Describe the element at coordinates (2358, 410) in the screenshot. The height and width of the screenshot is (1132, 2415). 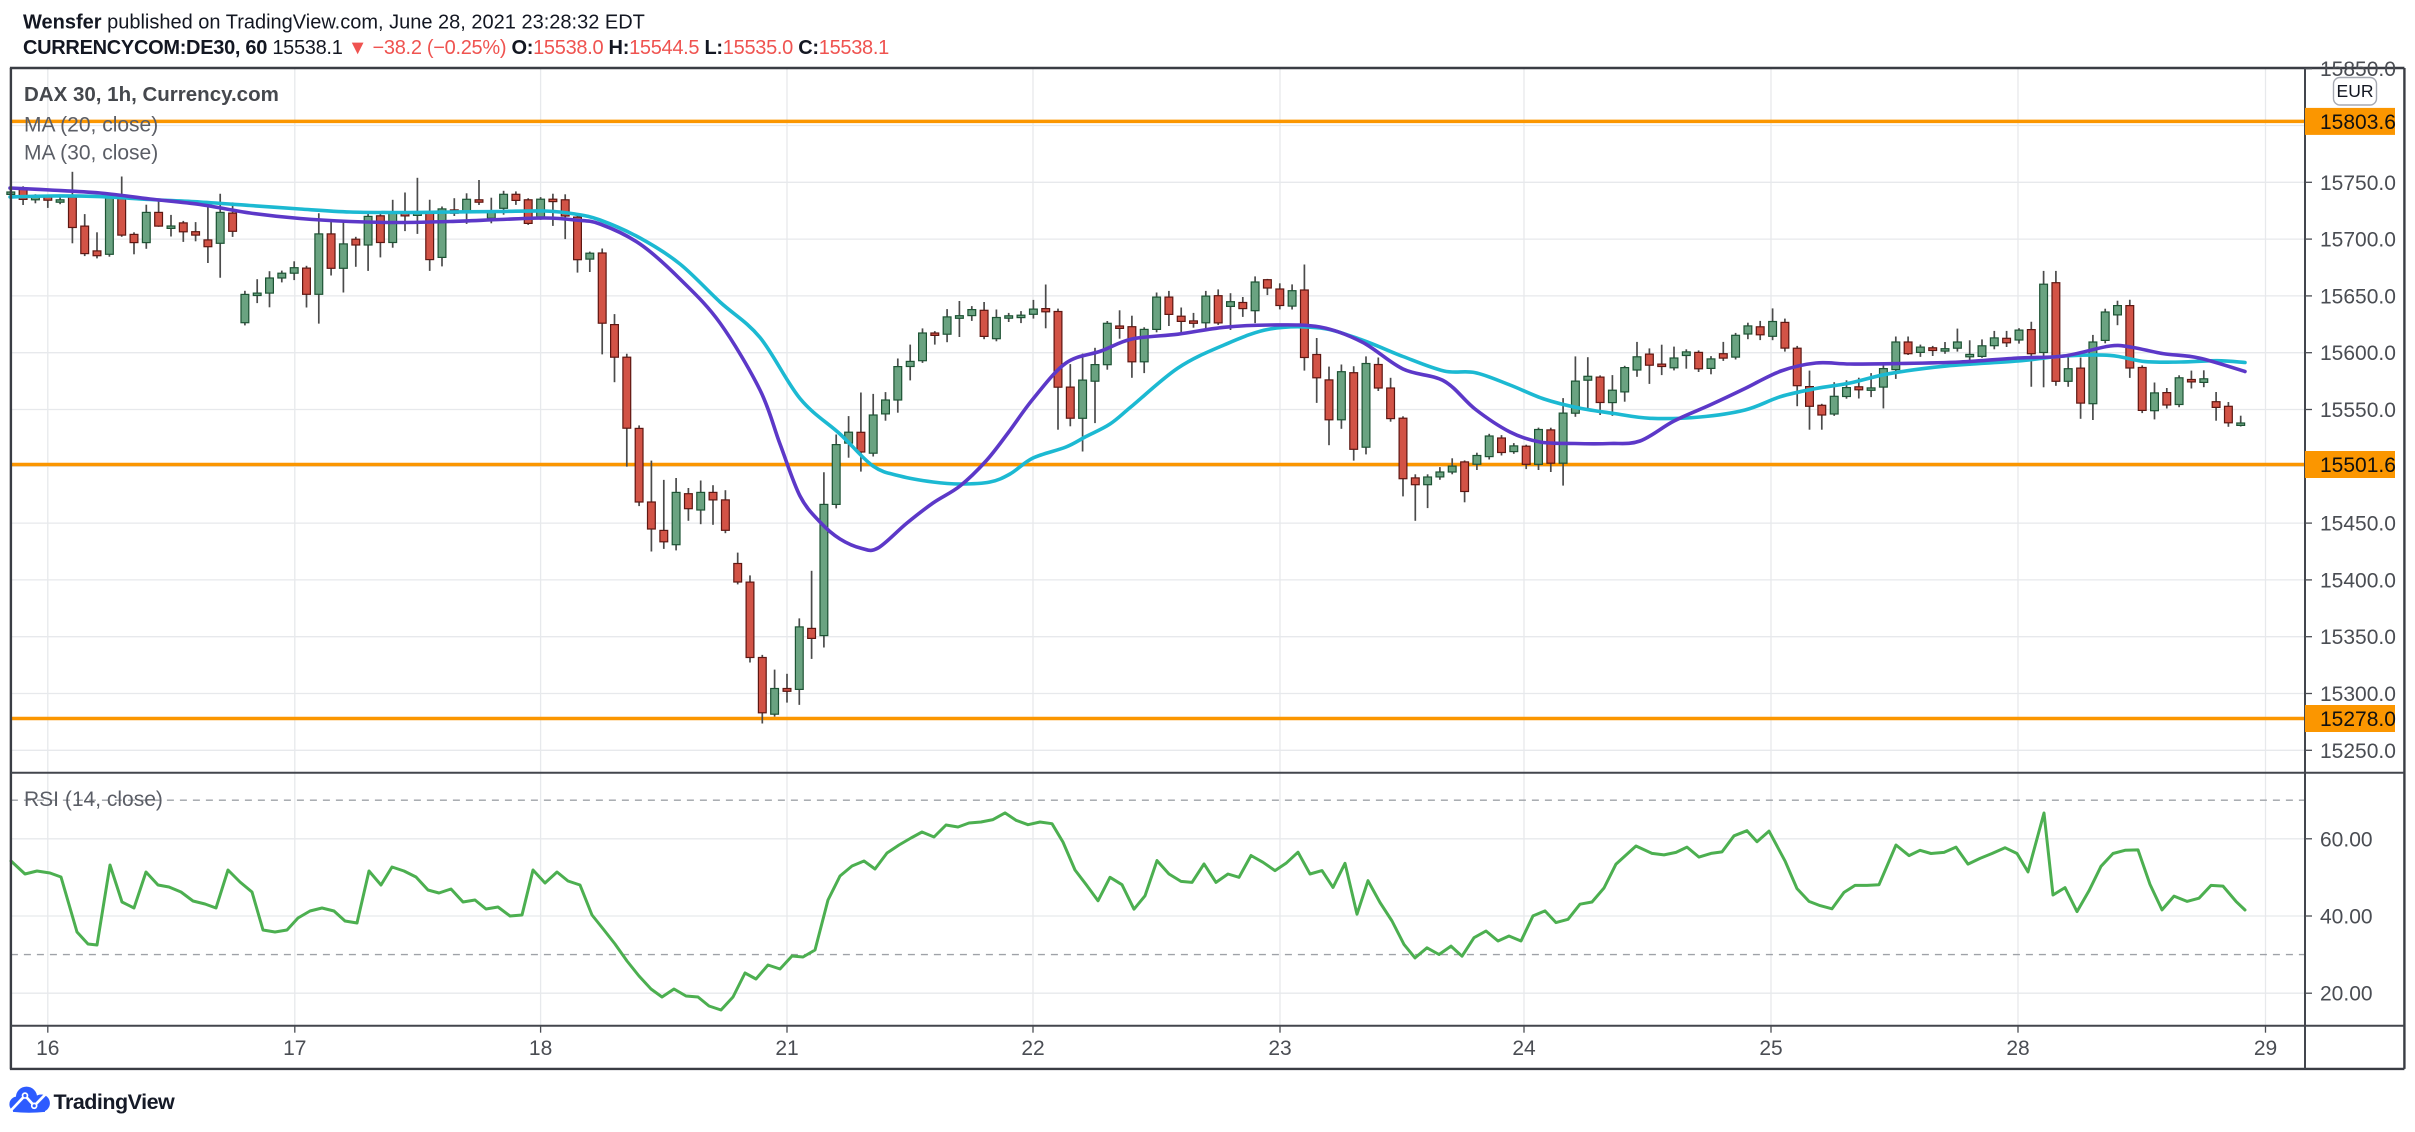
I see `svg-text: 15550.0` at that location.